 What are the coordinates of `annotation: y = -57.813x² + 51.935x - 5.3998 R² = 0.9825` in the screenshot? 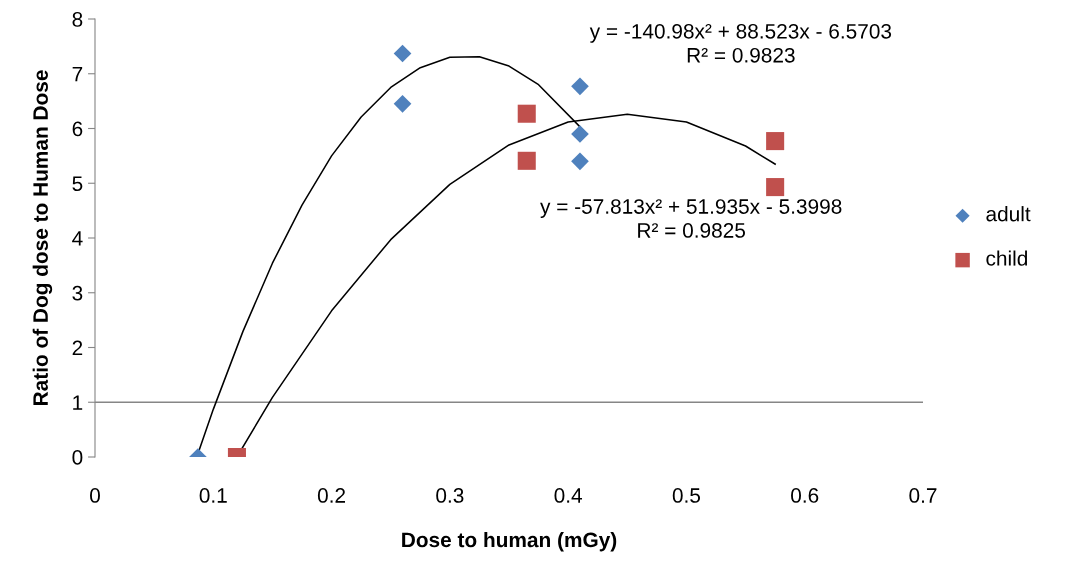 It's located at (691, 218).